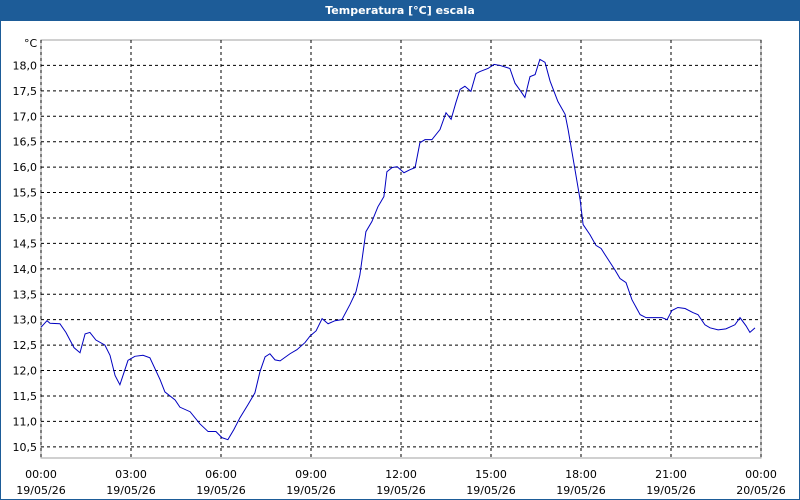 This screenshot has width=800, height=500. I want to click on y-tick-label: 17,5, so click(25, 91).